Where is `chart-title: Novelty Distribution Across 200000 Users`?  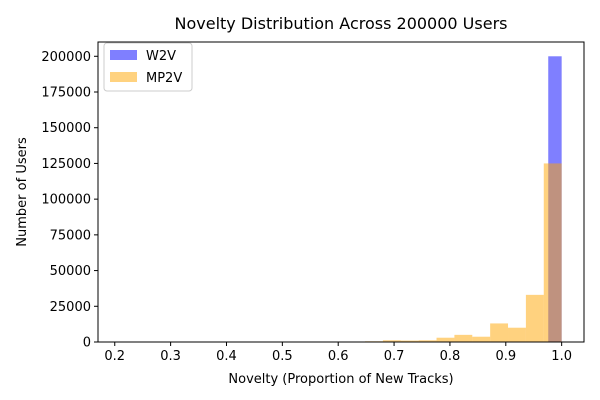 chart-title: Novelty Distribution Across 200000 Users is located at coordinates (341, 23).